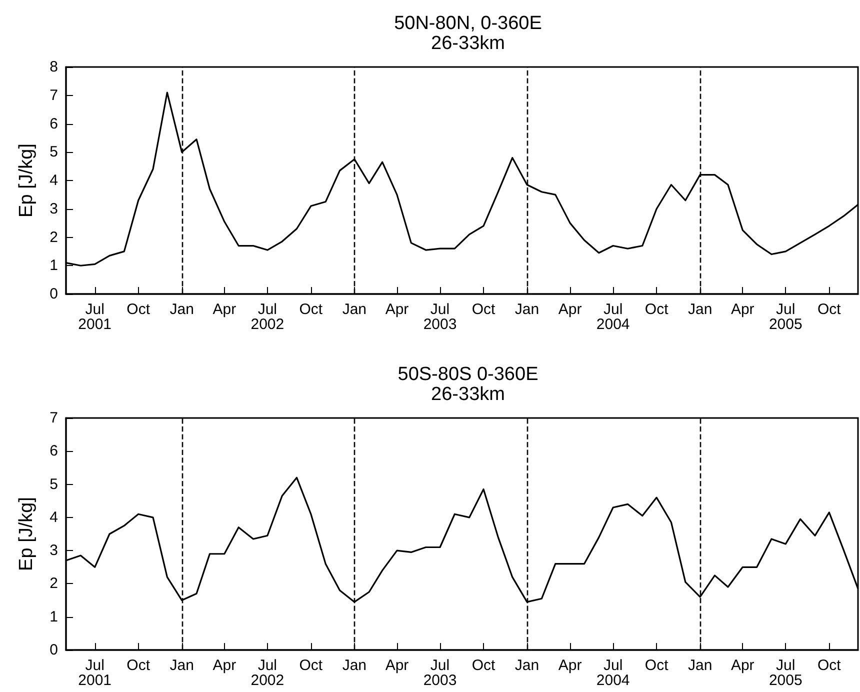  Describe the element at coordinates (468, 374) in the screenshot. I see `chart-title: 50S-80S 0-360E` at that location.